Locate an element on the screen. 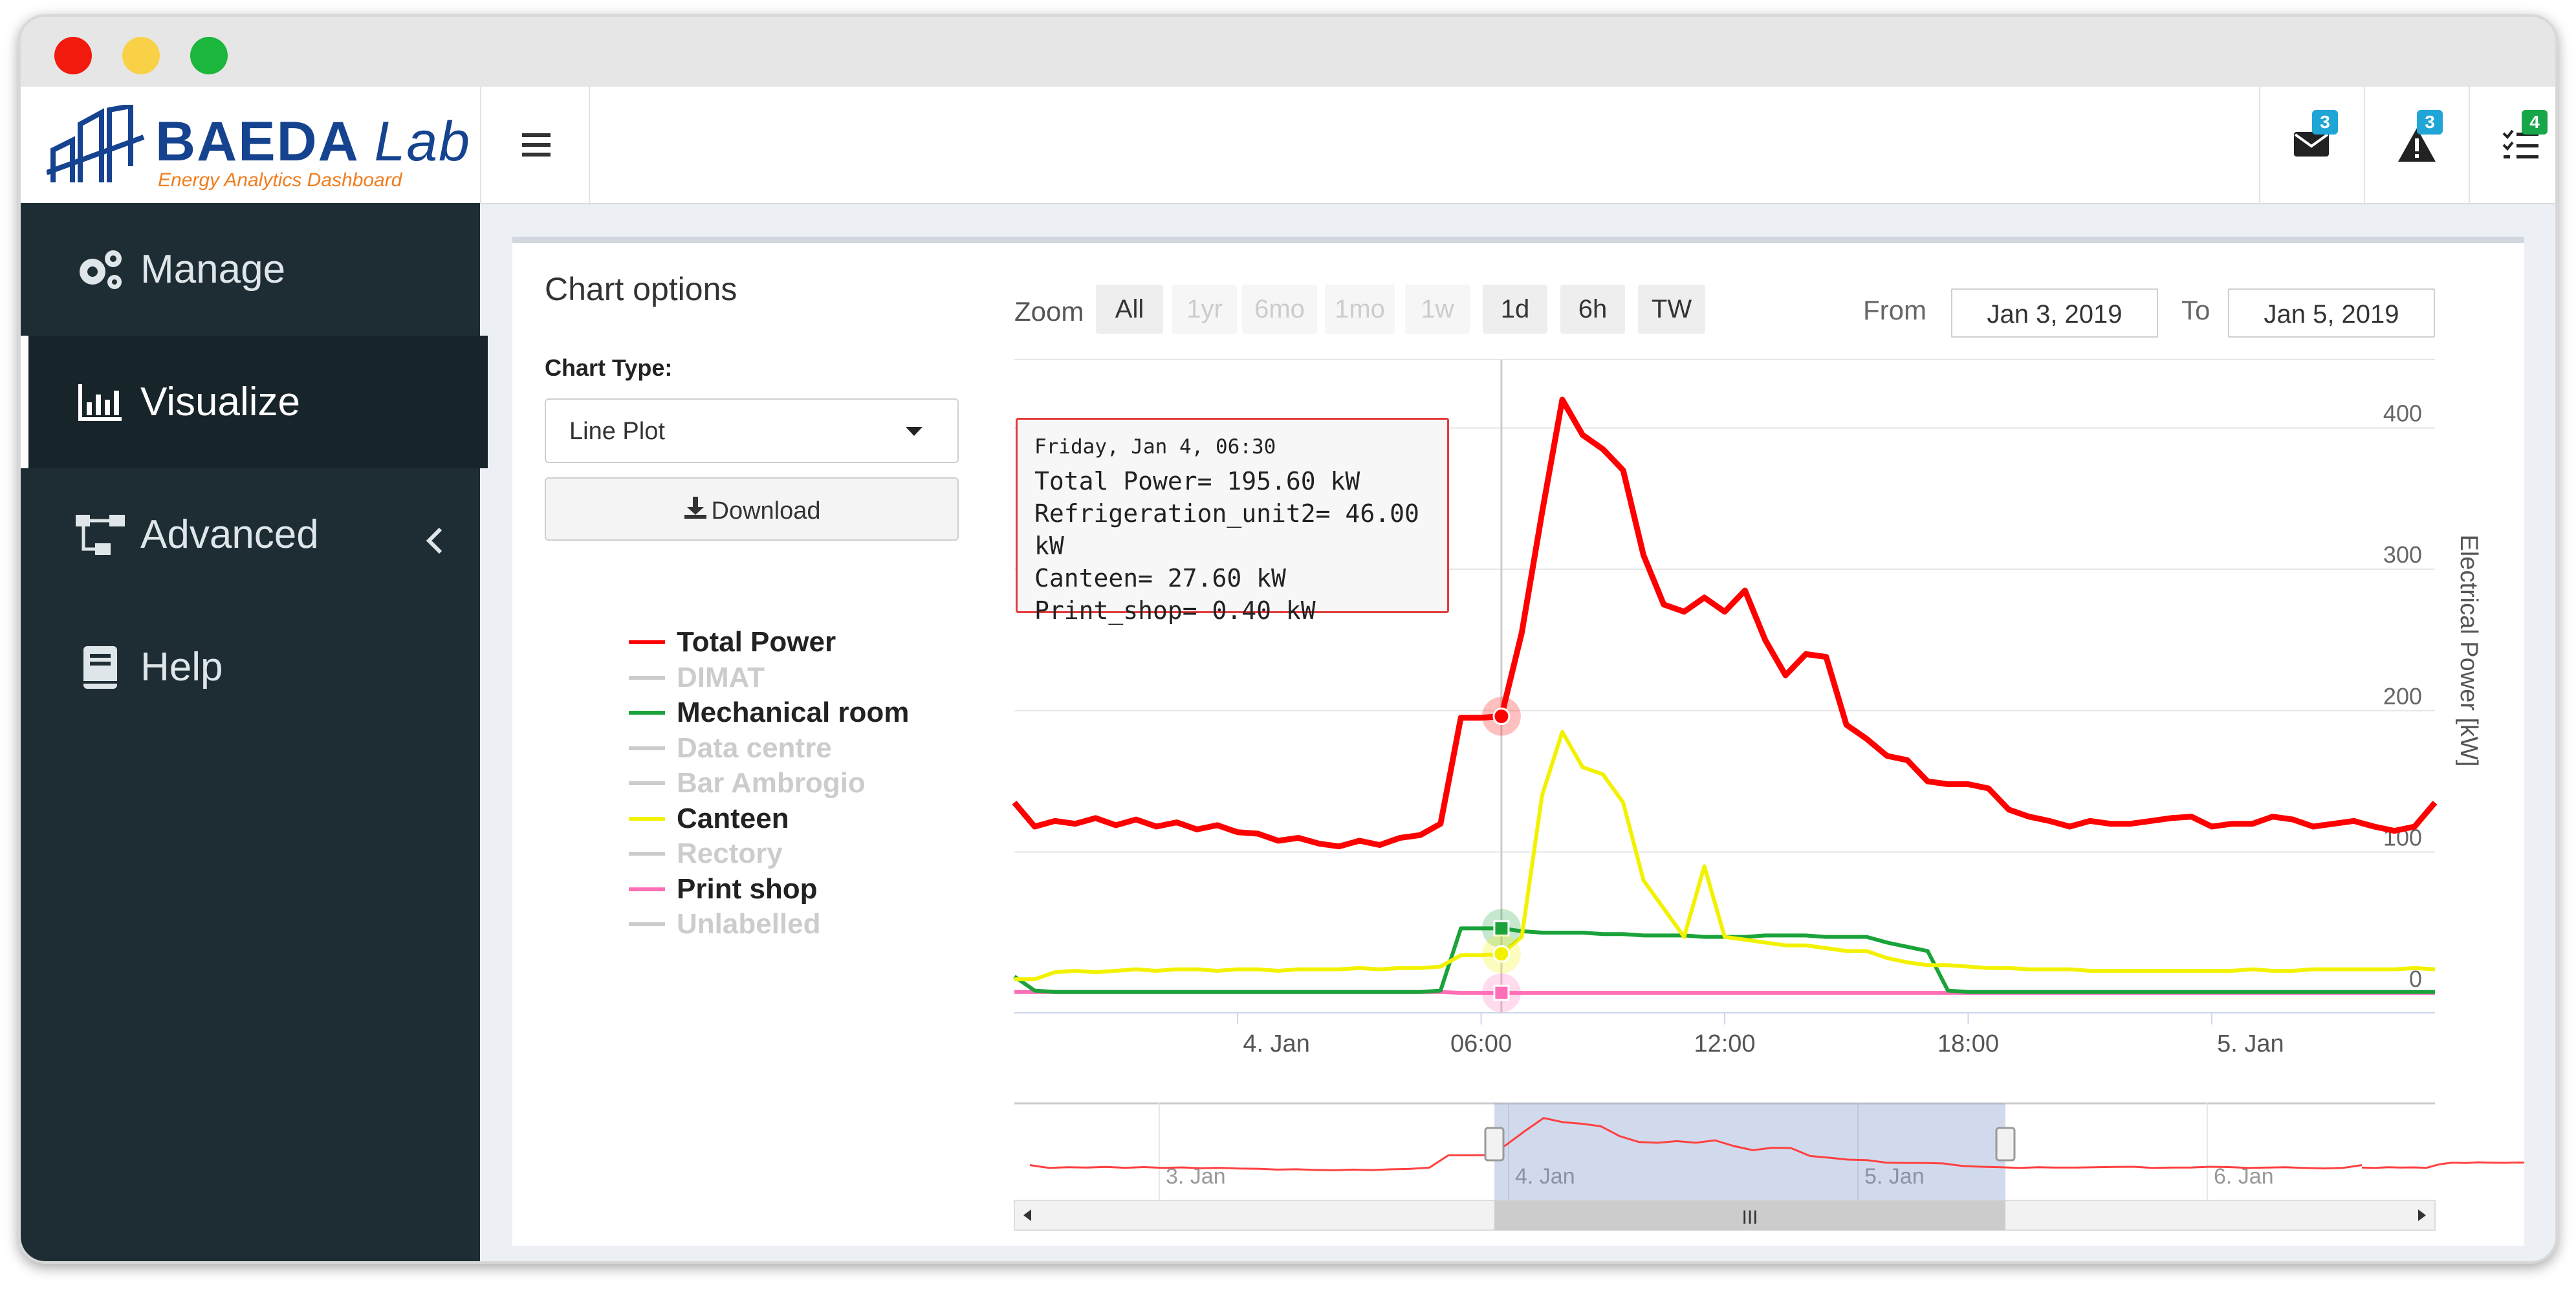 The image size is (2576, 1289). legend-label: Print shop is located at coordinates (747, 888).